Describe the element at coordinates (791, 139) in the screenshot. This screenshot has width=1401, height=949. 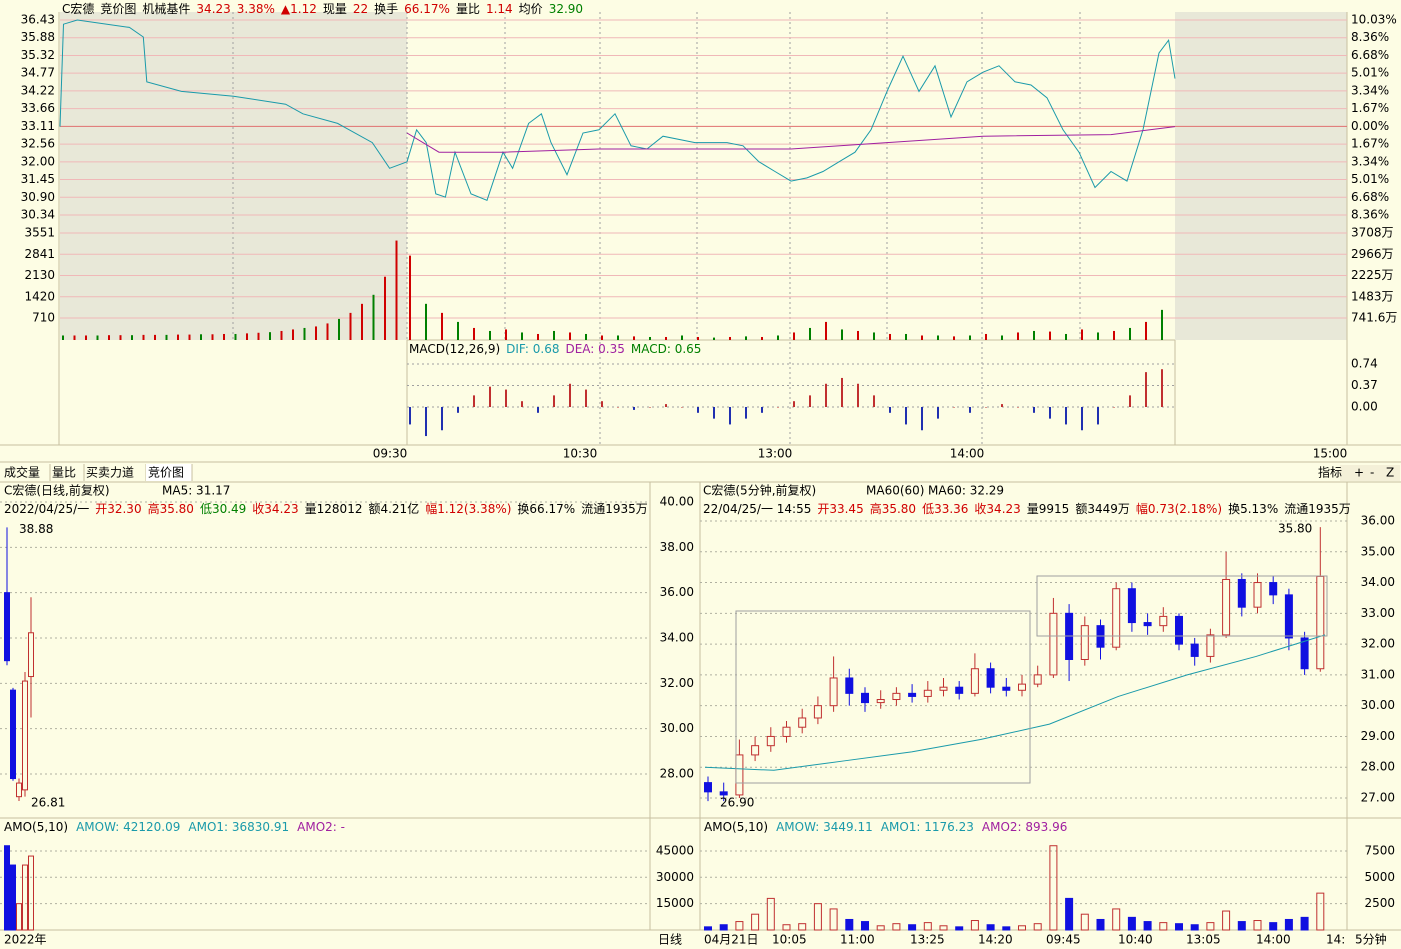
I see `avg-line` at that location.